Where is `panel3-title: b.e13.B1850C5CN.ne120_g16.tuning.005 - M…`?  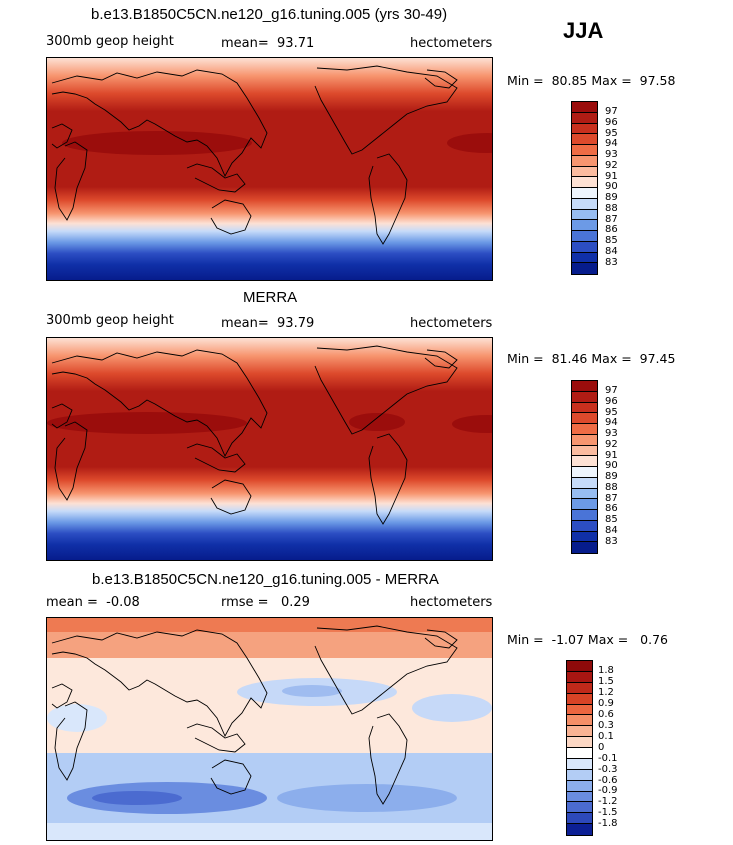 panel3-title: b.e13.B1850C5CN.ne120_g16.tuning.005 - M… is located at coordinates (265, 579).